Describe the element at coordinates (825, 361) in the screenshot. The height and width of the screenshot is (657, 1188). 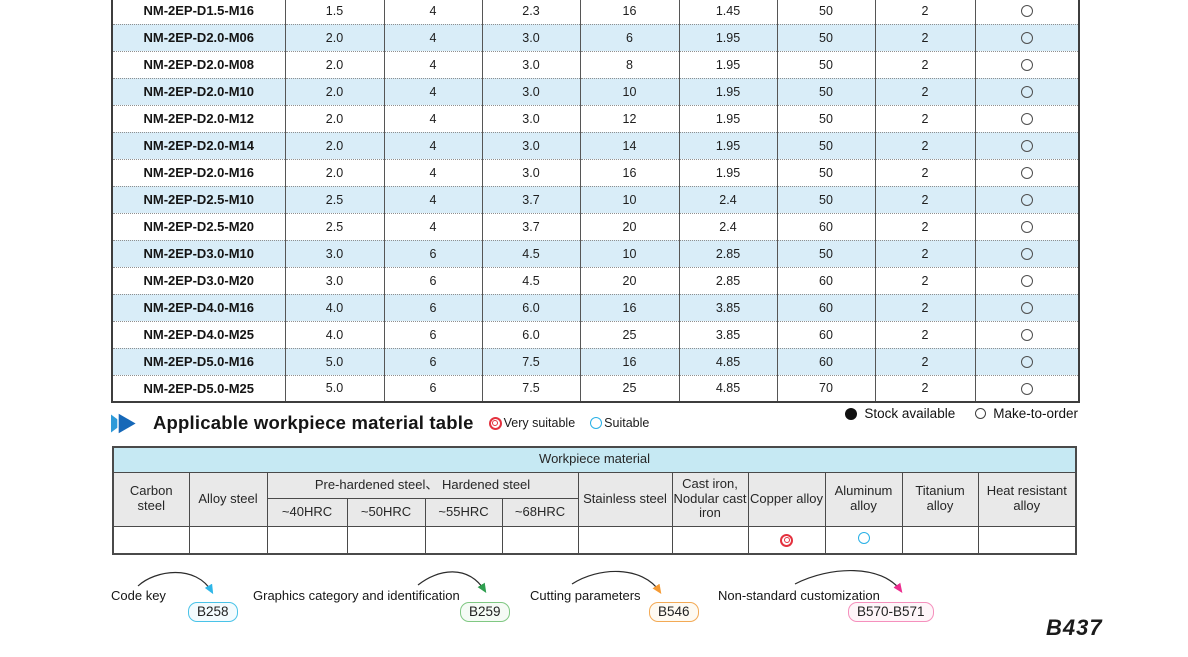
I see `value-cell: 60` at that location.